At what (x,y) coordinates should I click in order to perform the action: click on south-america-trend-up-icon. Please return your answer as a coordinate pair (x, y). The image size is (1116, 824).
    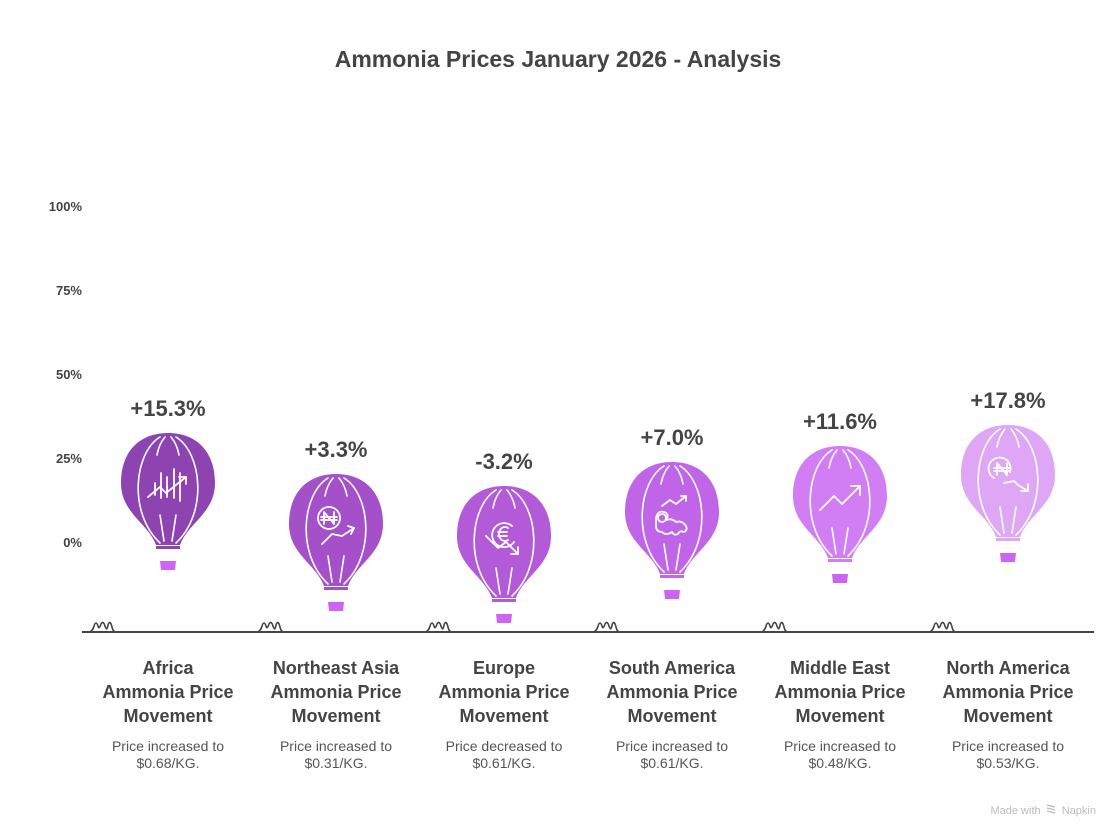
    Looking at the image, I should click on (671, 515).